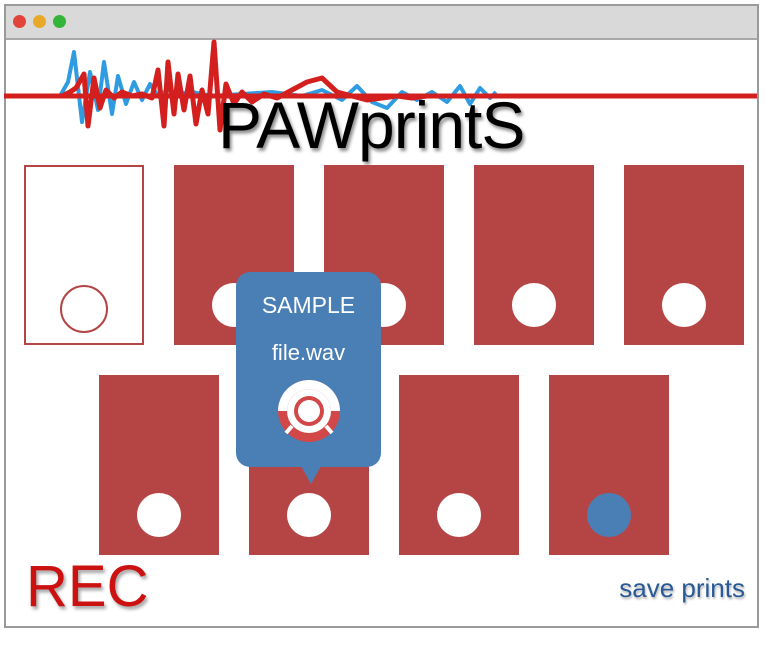 The image size is (765, 663). Describe the element at coordinates (84, 309) in the screenshot. I see `record-circle-icon` at that location.